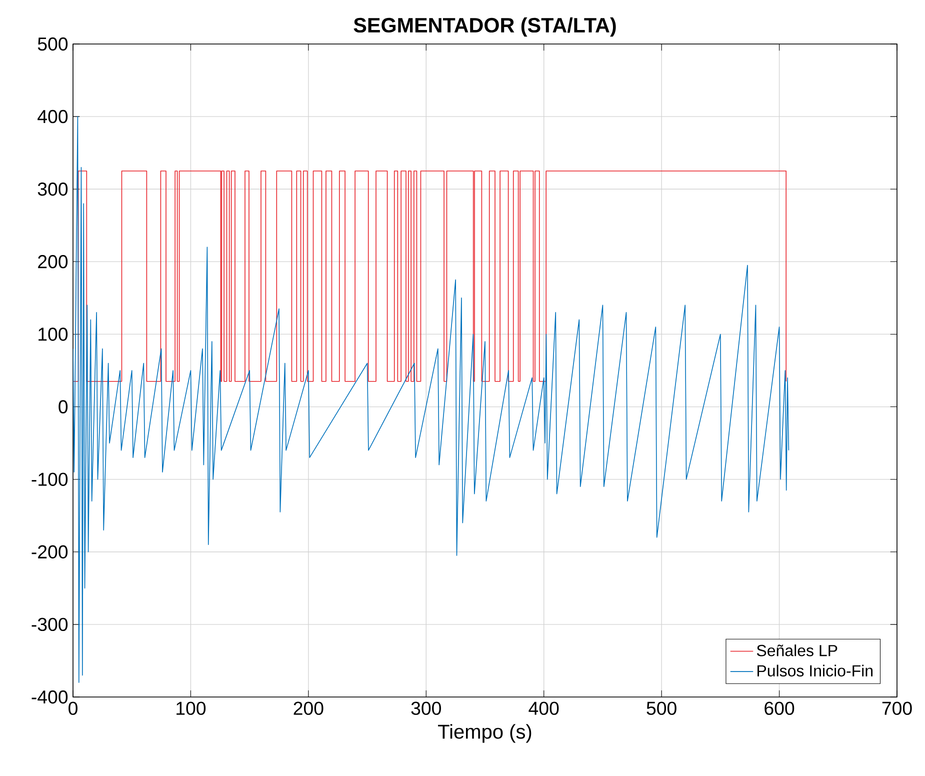  What do you see at coordinates (191, 708) in the screenshot?
I see `x-tick-label: 100` at bounding box center [191, 708].